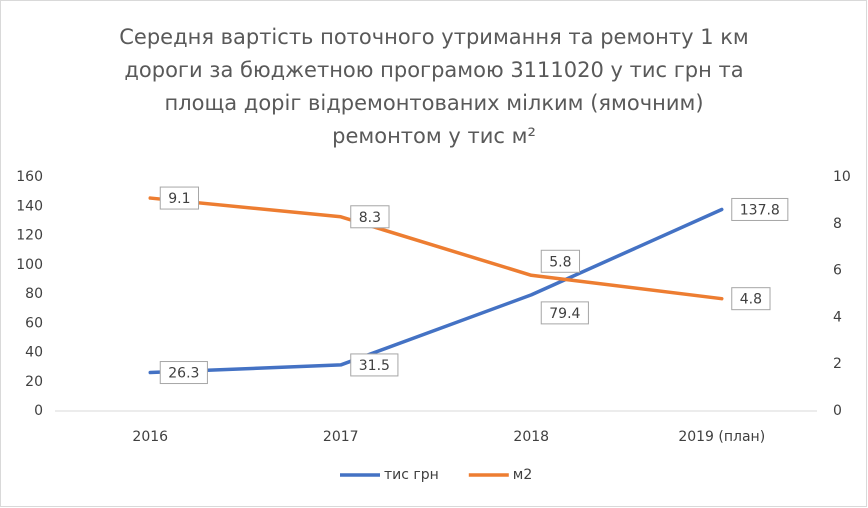 Image resolution: width=868 pixels, height=508 pixels. What do you see at coordinates (29, 265) in the screenshot?
I see `y-tick-label: 100` at bounding box center [29, 265].